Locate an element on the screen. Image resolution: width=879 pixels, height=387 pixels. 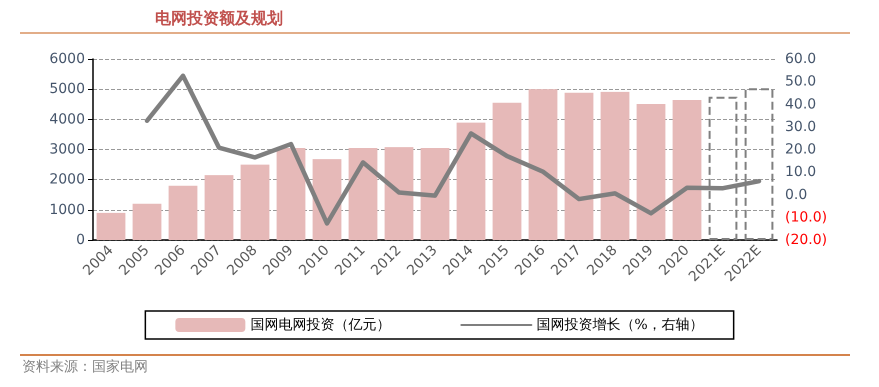
y2-tick-label: 60.0 is located at coordinates (800, 59).